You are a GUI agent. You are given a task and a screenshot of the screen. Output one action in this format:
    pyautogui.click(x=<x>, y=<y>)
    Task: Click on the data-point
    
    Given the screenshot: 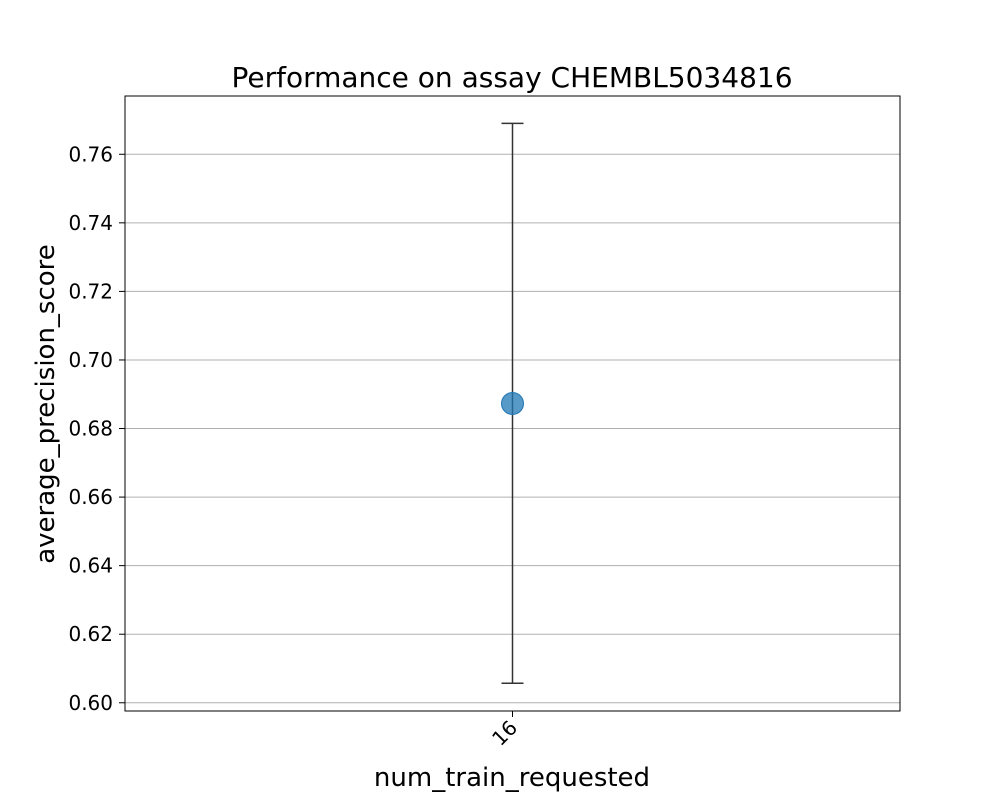 What is the action you would take?
    pyautogui.click(x=512, y=403)
    